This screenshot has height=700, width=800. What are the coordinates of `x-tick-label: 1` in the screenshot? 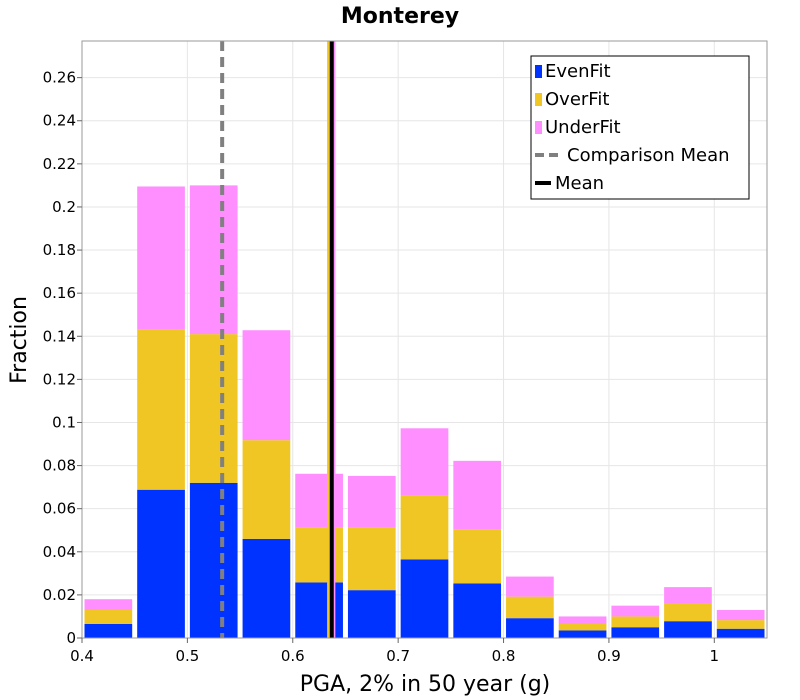 It's located at (715, 656).